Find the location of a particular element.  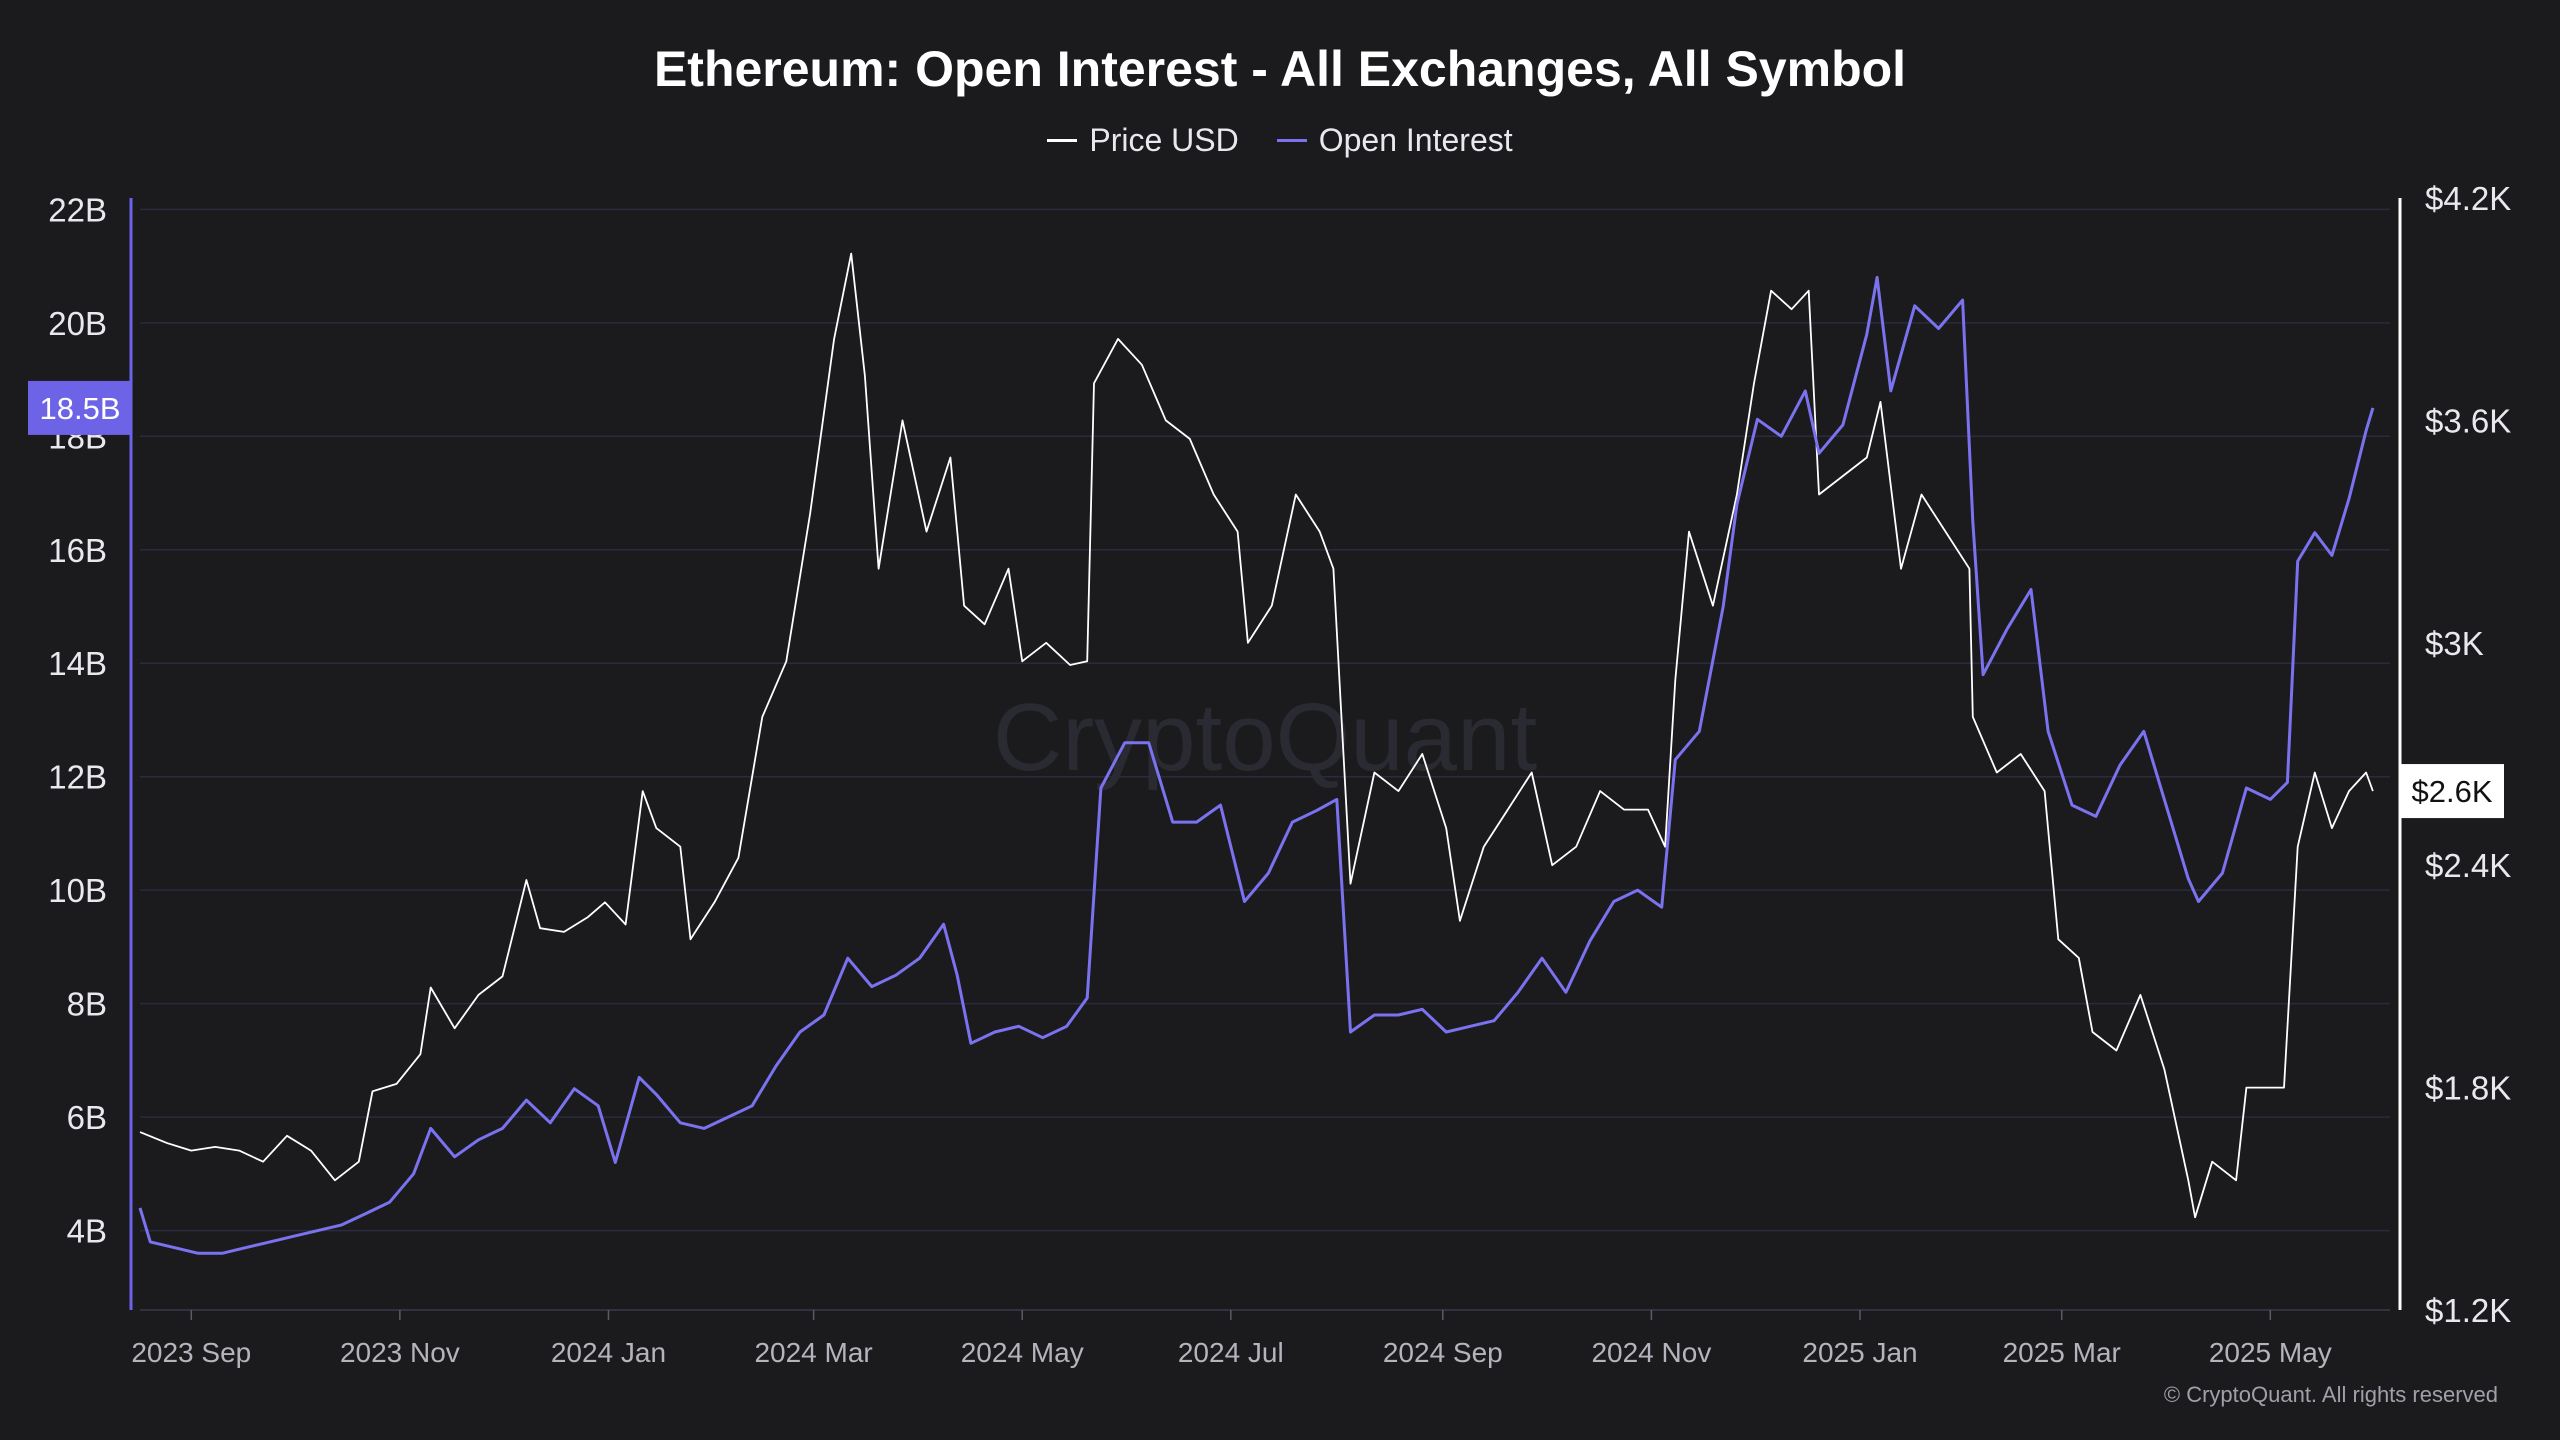

x-tick-label: 2023 Nov is located at coordinates (400, 1352).